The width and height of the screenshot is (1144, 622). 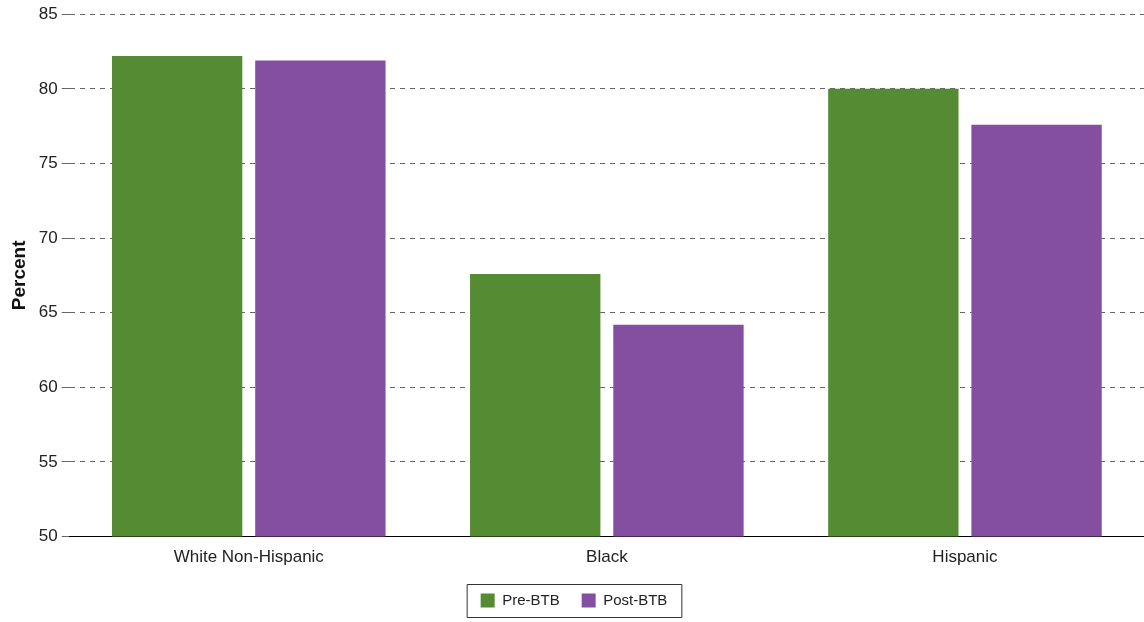 What do you see at coordinates (965, 557) in the screenshot?
I see `x-tick-label: Hispanic` at bounding box center [965, 557].